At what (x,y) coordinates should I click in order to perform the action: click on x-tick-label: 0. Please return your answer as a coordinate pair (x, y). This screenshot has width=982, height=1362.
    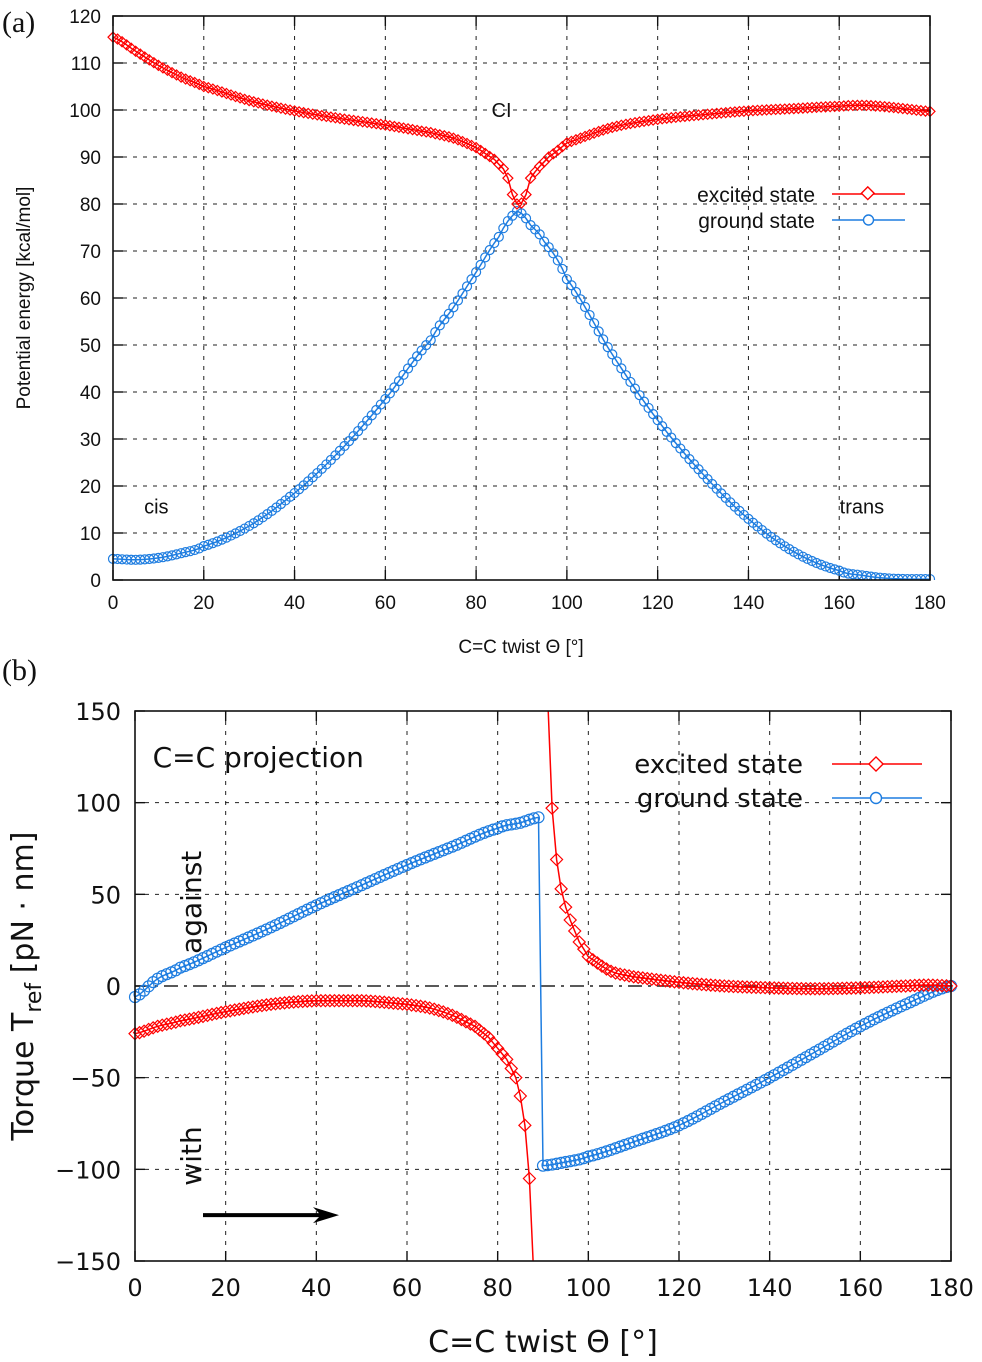
    Looking at the image, I should click on (134, 1288).